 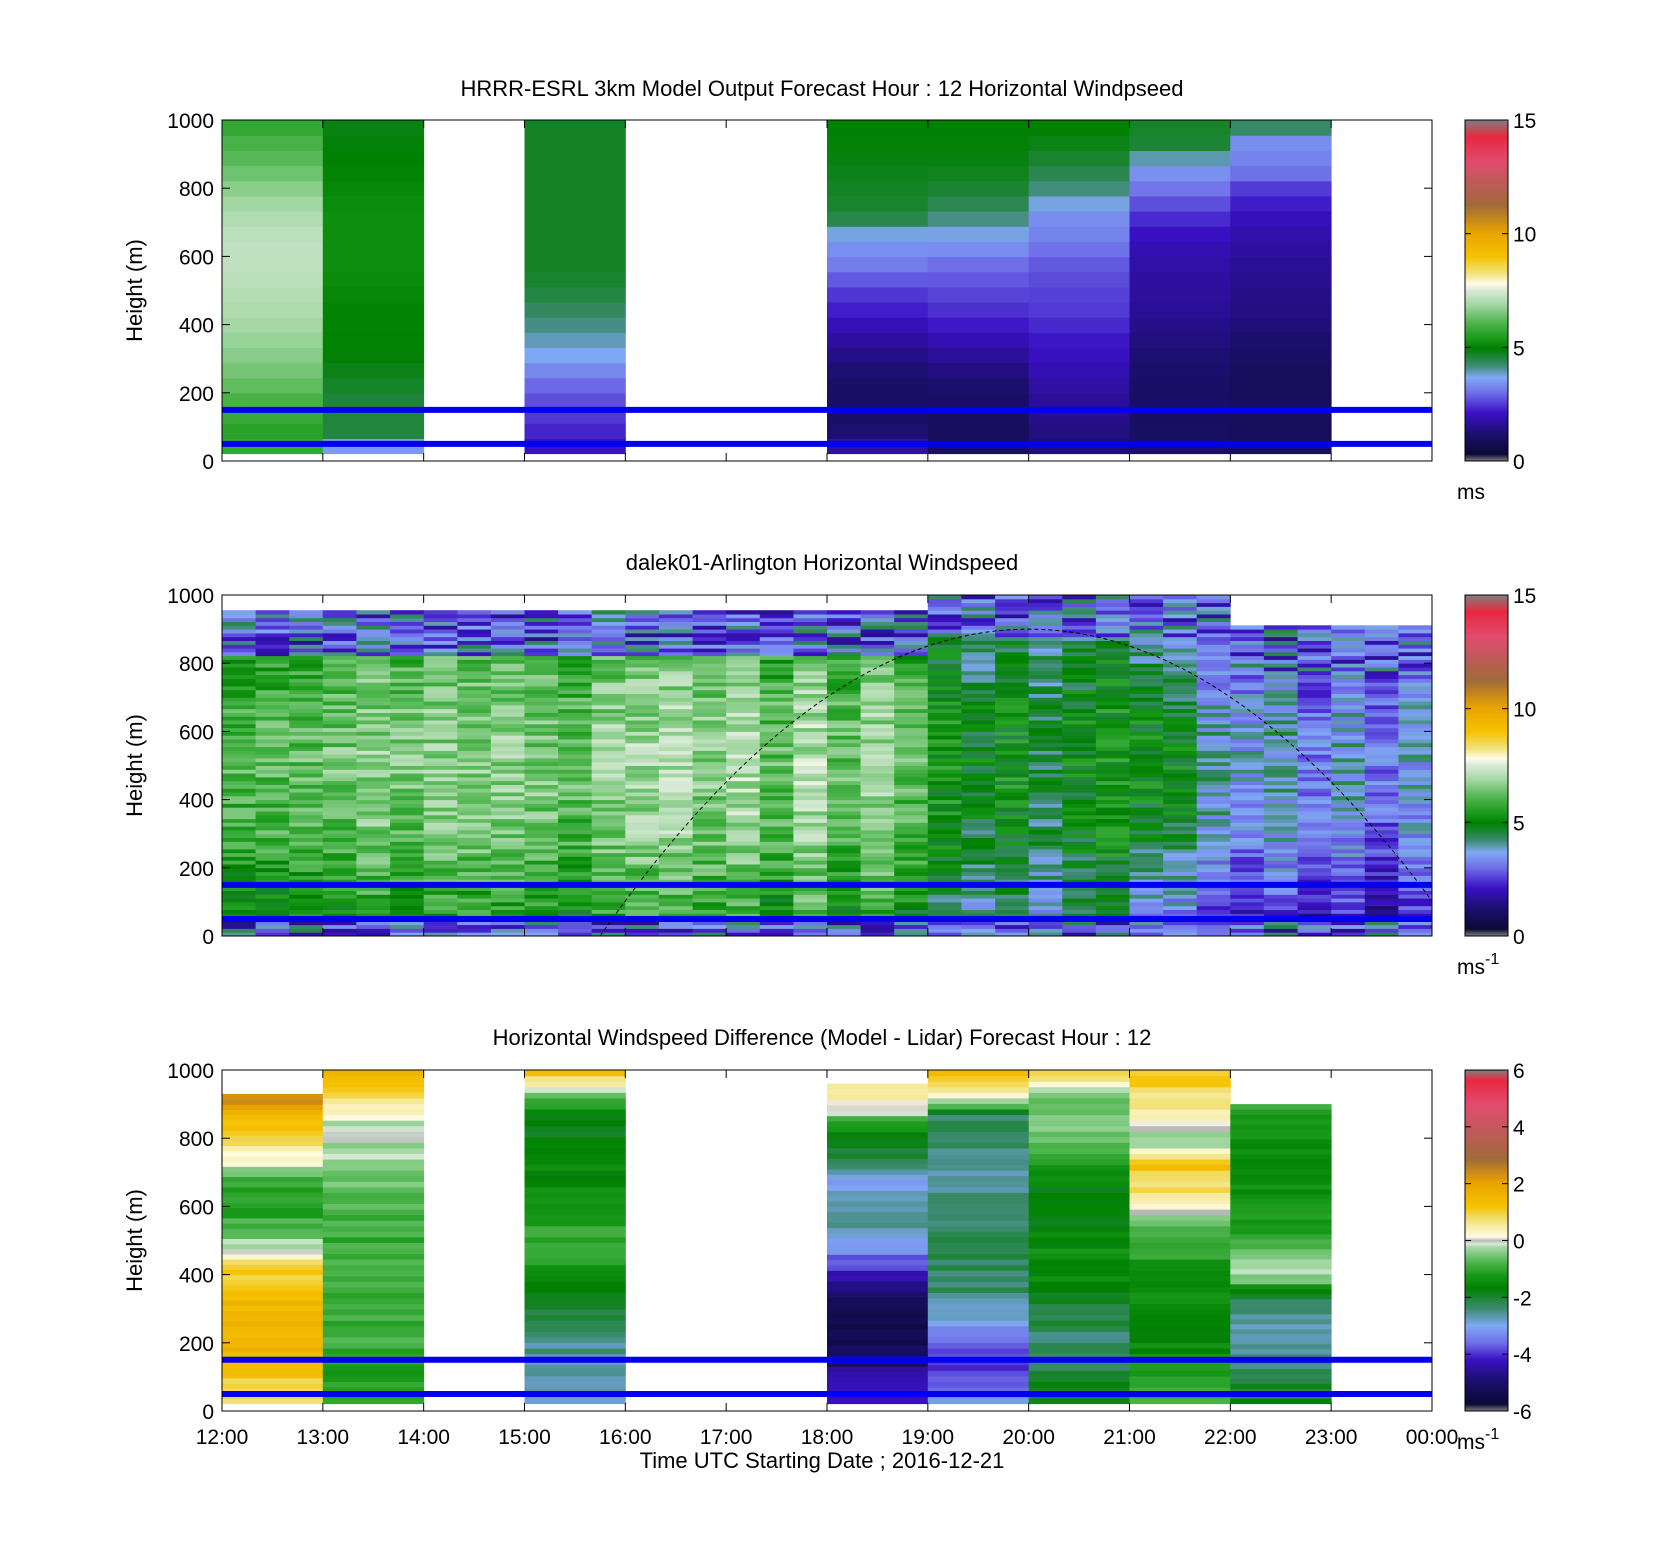 I want to click on y-tick-label: 600, so click(x=196, y=732).